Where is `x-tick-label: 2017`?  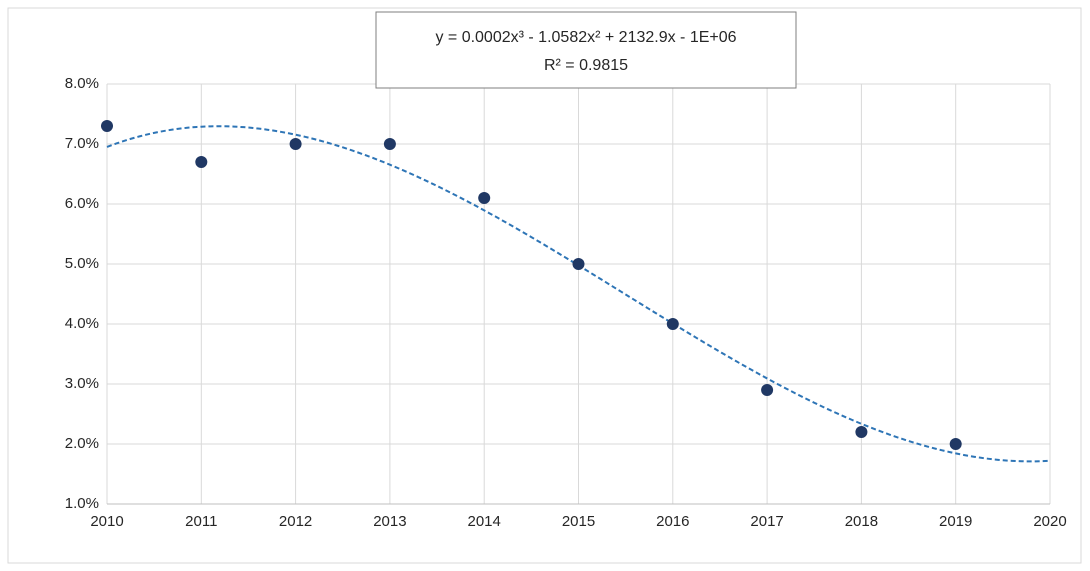 x-tick-label: 2017 is located at coordinates (766, 521).